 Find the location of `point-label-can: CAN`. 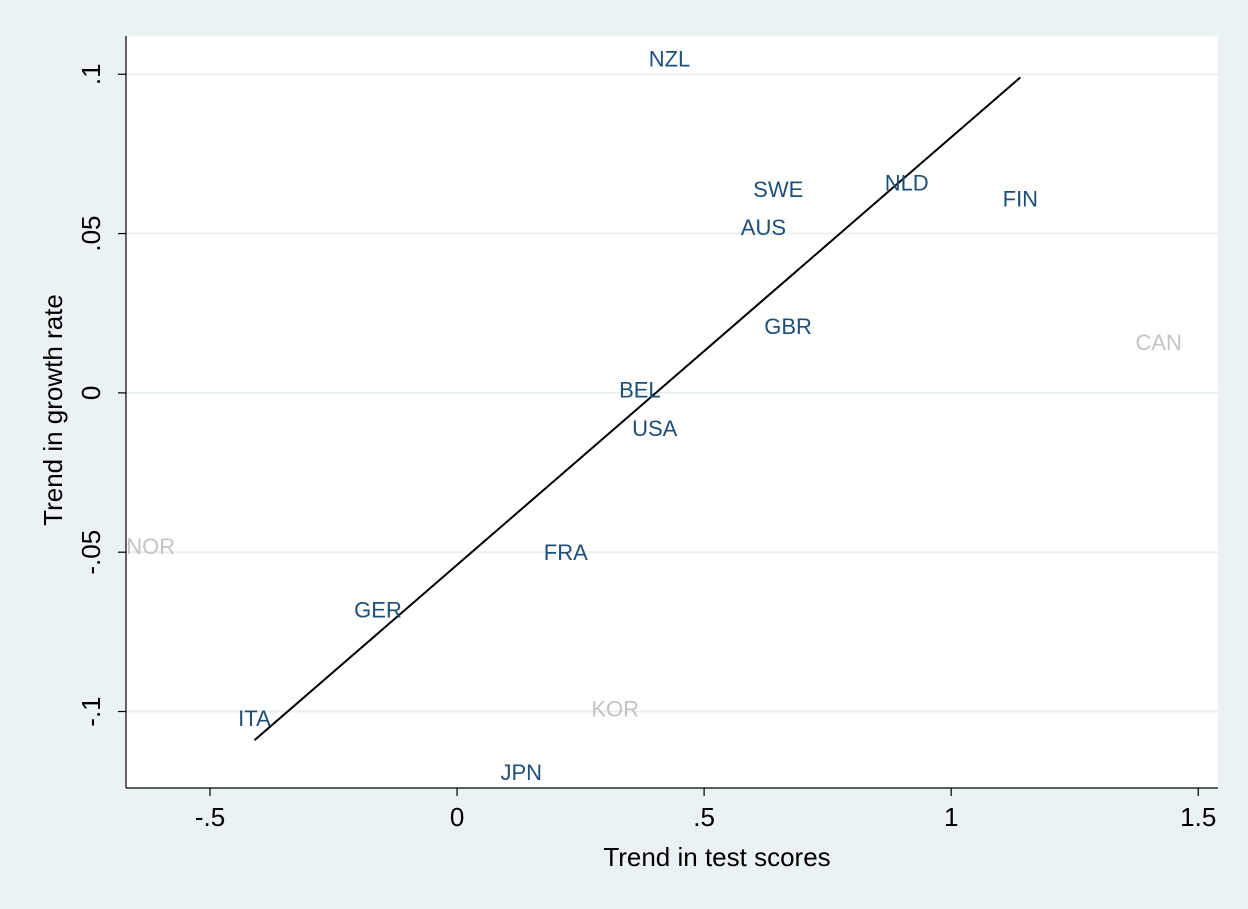

point-label-can: CAN is located at coordinates (1158, 342).